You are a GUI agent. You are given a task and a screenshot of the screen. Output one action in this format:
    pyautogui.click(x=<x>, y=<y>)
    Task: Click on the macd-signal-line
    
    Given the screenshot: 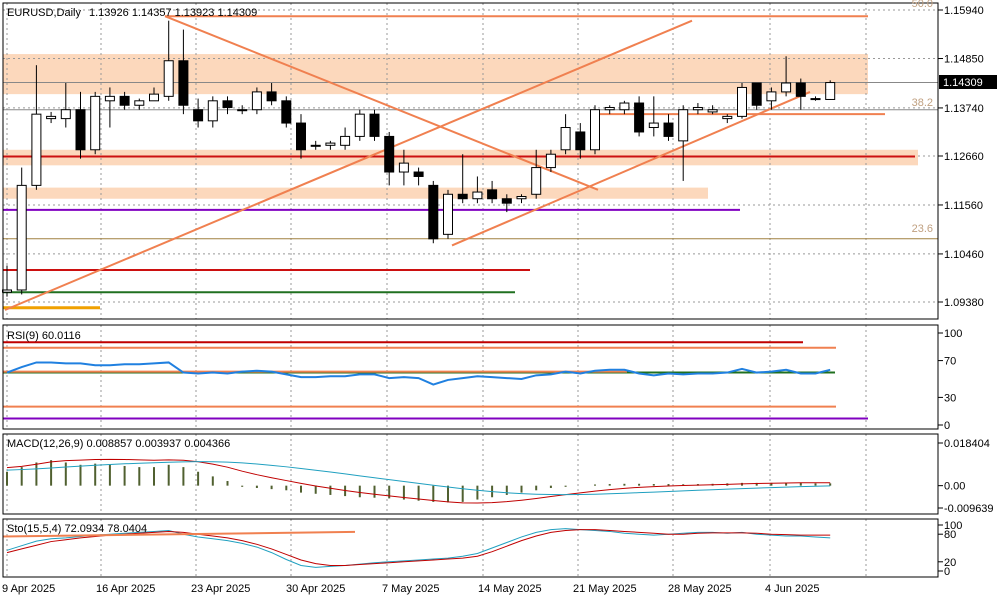 What is the action you would take?
    pyautogui.click(x=418, y=478)
    